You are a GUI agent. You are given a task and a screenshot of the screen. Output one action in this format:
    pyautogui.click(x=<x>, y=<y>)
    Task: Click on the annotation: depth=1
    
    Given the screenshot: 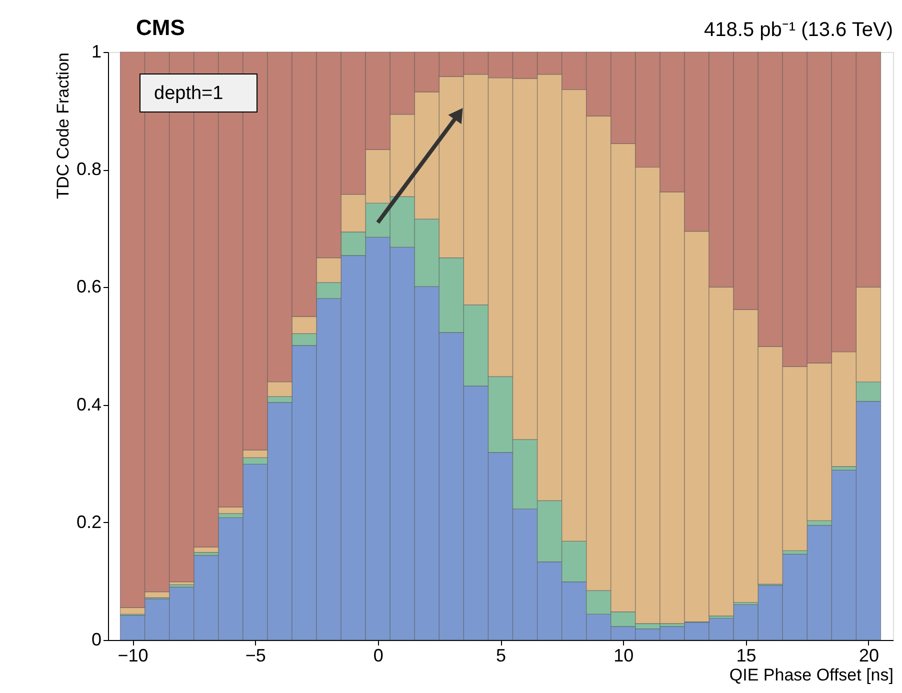 What is the action you would take?
    pyautogui.click(x=189, y=93)
    